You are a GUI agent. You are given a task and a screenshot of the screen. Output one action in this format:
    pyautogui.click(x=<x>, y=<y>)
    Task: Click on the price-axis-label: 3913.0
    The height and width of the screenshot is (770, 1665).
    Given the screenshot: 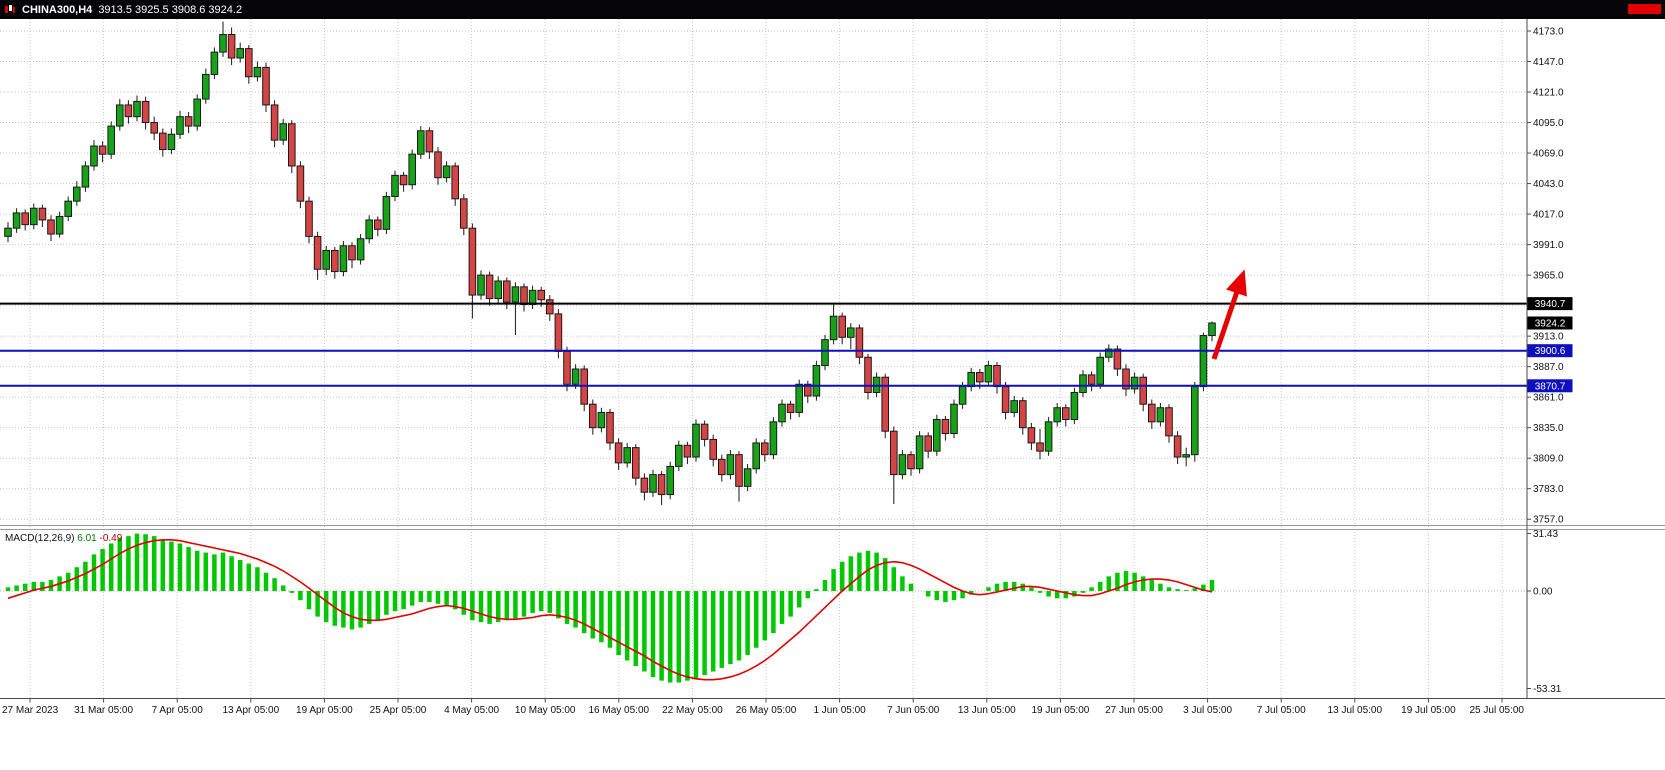 What is the action you would take?
    pyautogui.click(x=1548, y=337)
    